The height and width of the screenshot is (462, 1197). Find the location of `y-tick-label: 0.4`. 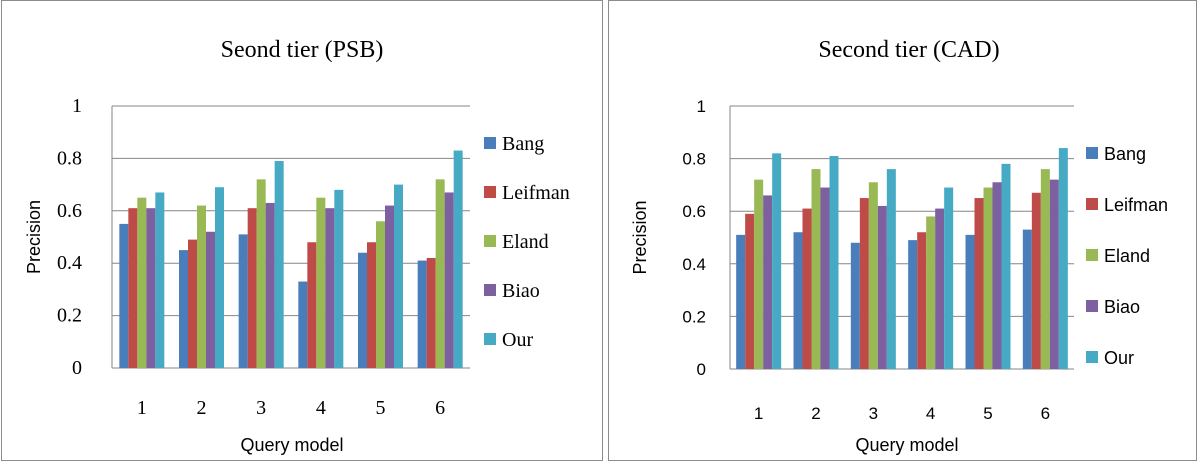

y-tick-label: 0.4 is located at coordinates (69, 263).